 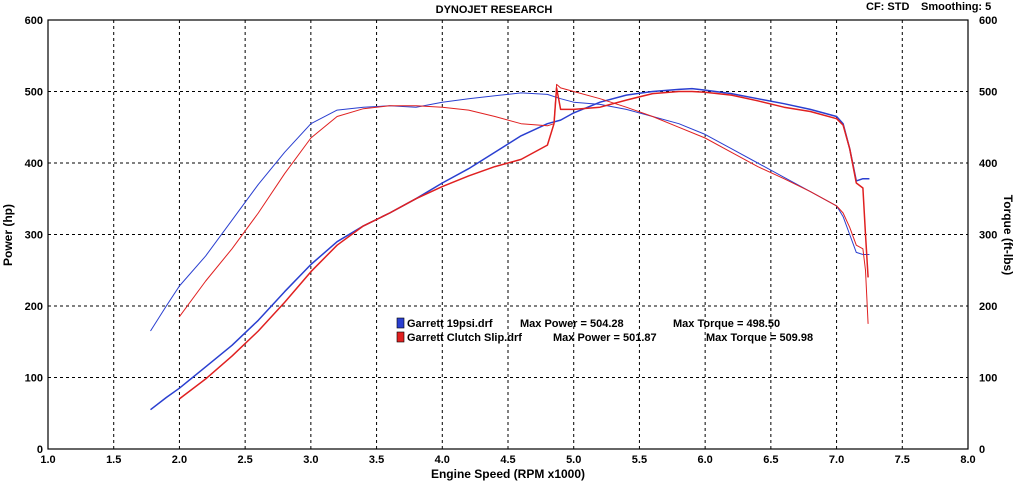 What do you see at coordinates (639, 460) in the screenshot?
I see `x-tick-label: 5.5` at bounding box center [639, 460].